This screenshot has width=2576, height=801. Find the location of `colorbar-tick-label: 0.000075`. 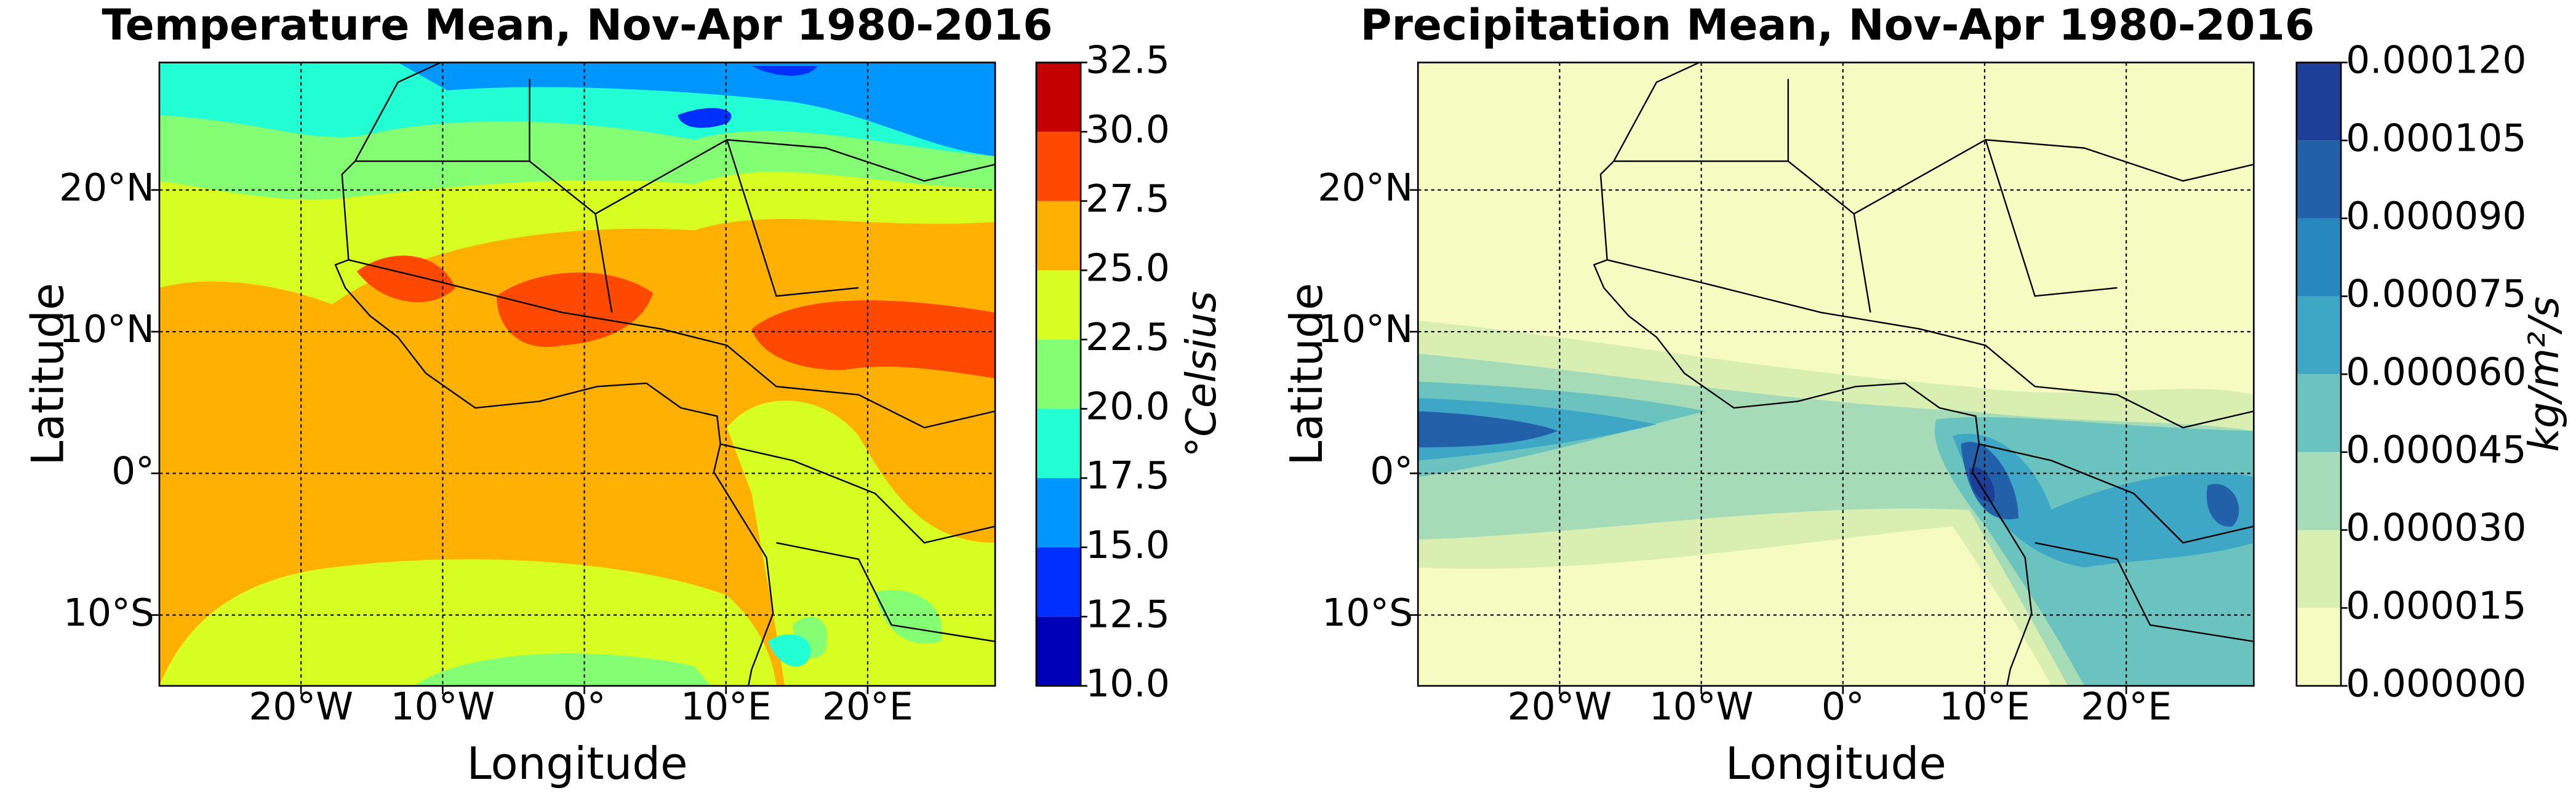

colorbar-tick-label: 0.000075 is located at coordinates (2436, 294).